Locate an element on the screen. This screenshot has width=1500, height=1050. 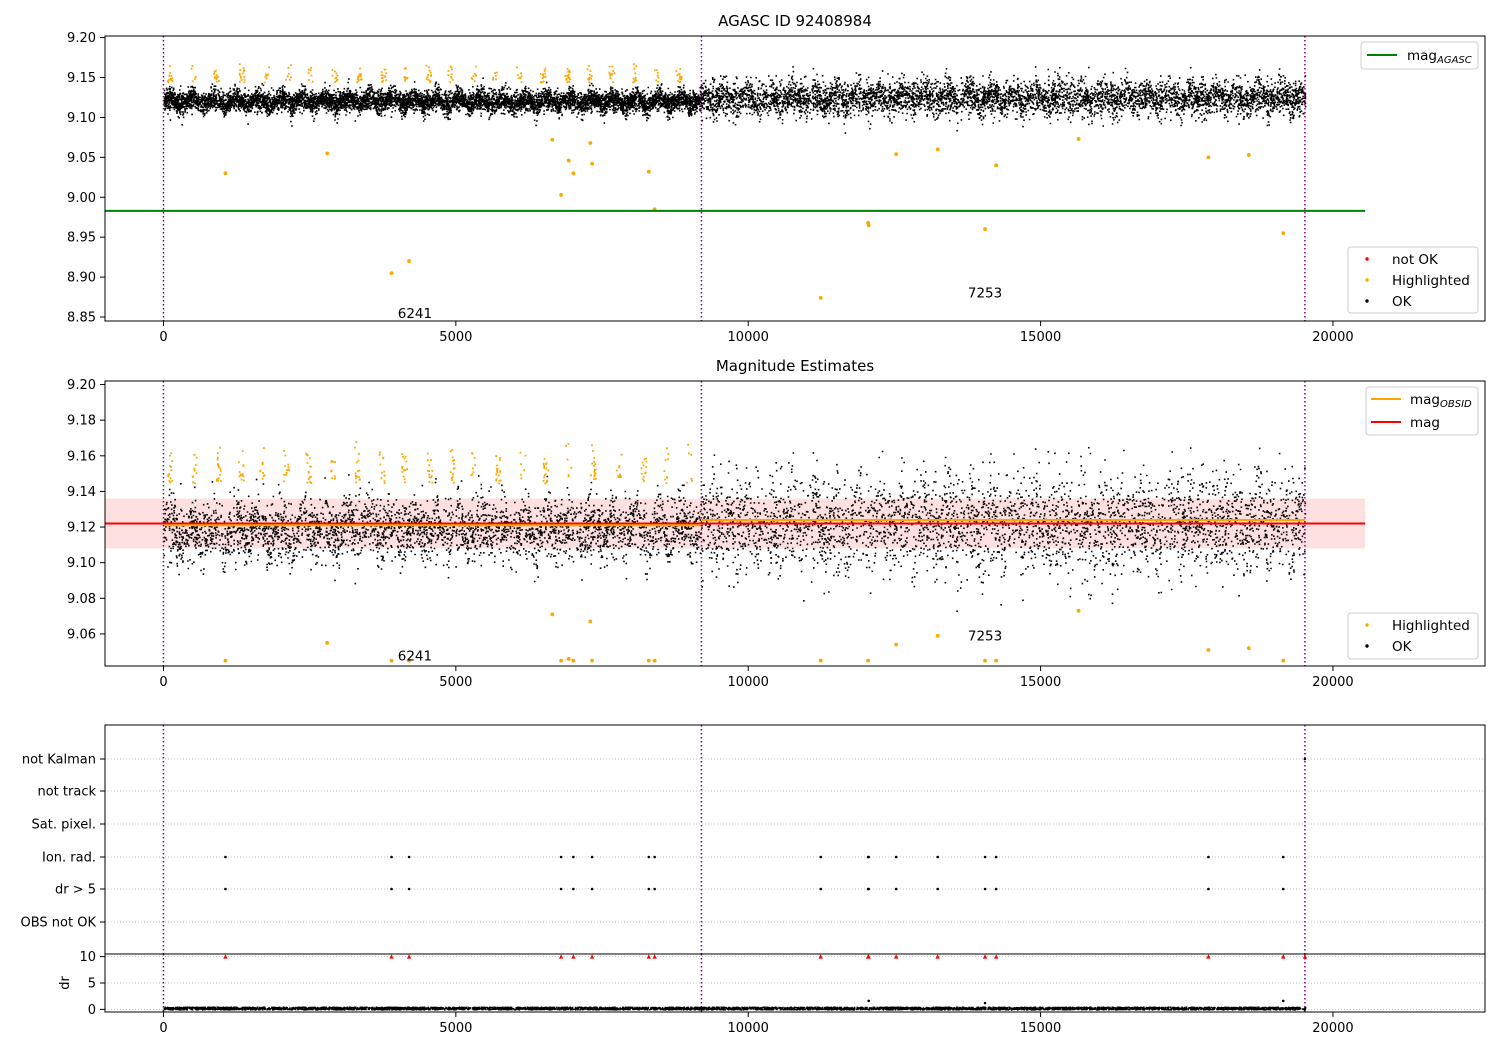
agasc-obsid-annotations: 6241 7253 is located at coordinates (700, 303).